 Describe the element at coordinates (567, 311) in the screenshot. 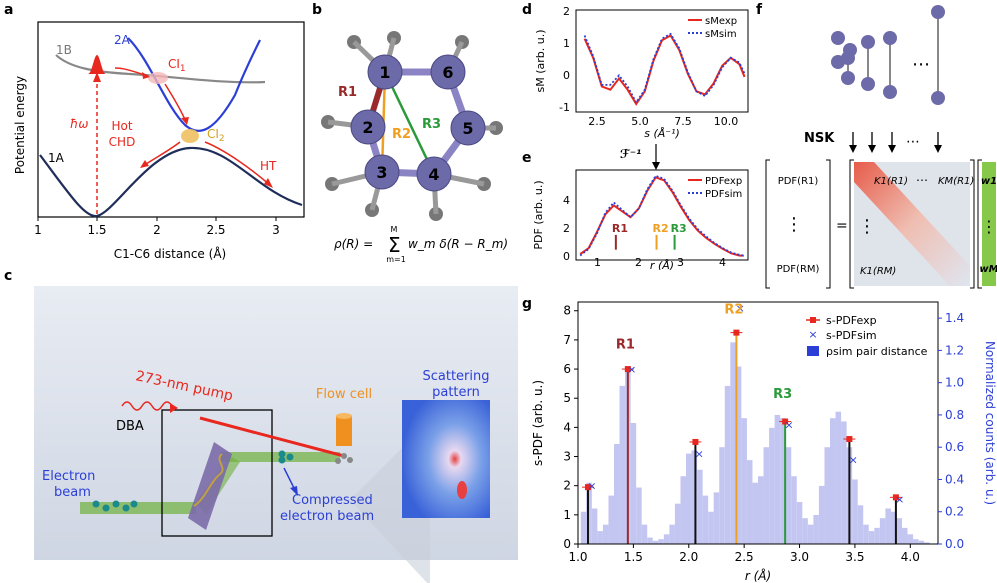

I see `g-ytick: 8` at that location.